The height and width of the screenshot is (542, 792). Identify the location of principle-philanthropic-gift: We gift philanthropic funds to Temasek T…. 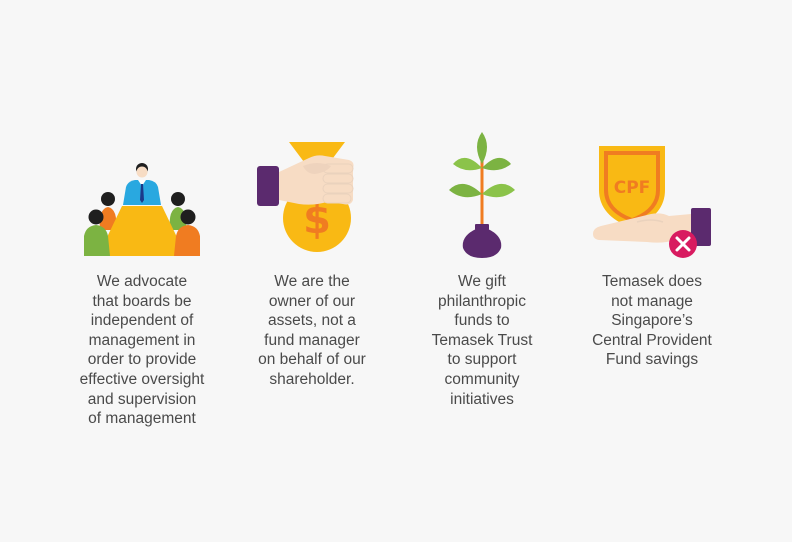
(482, 259).